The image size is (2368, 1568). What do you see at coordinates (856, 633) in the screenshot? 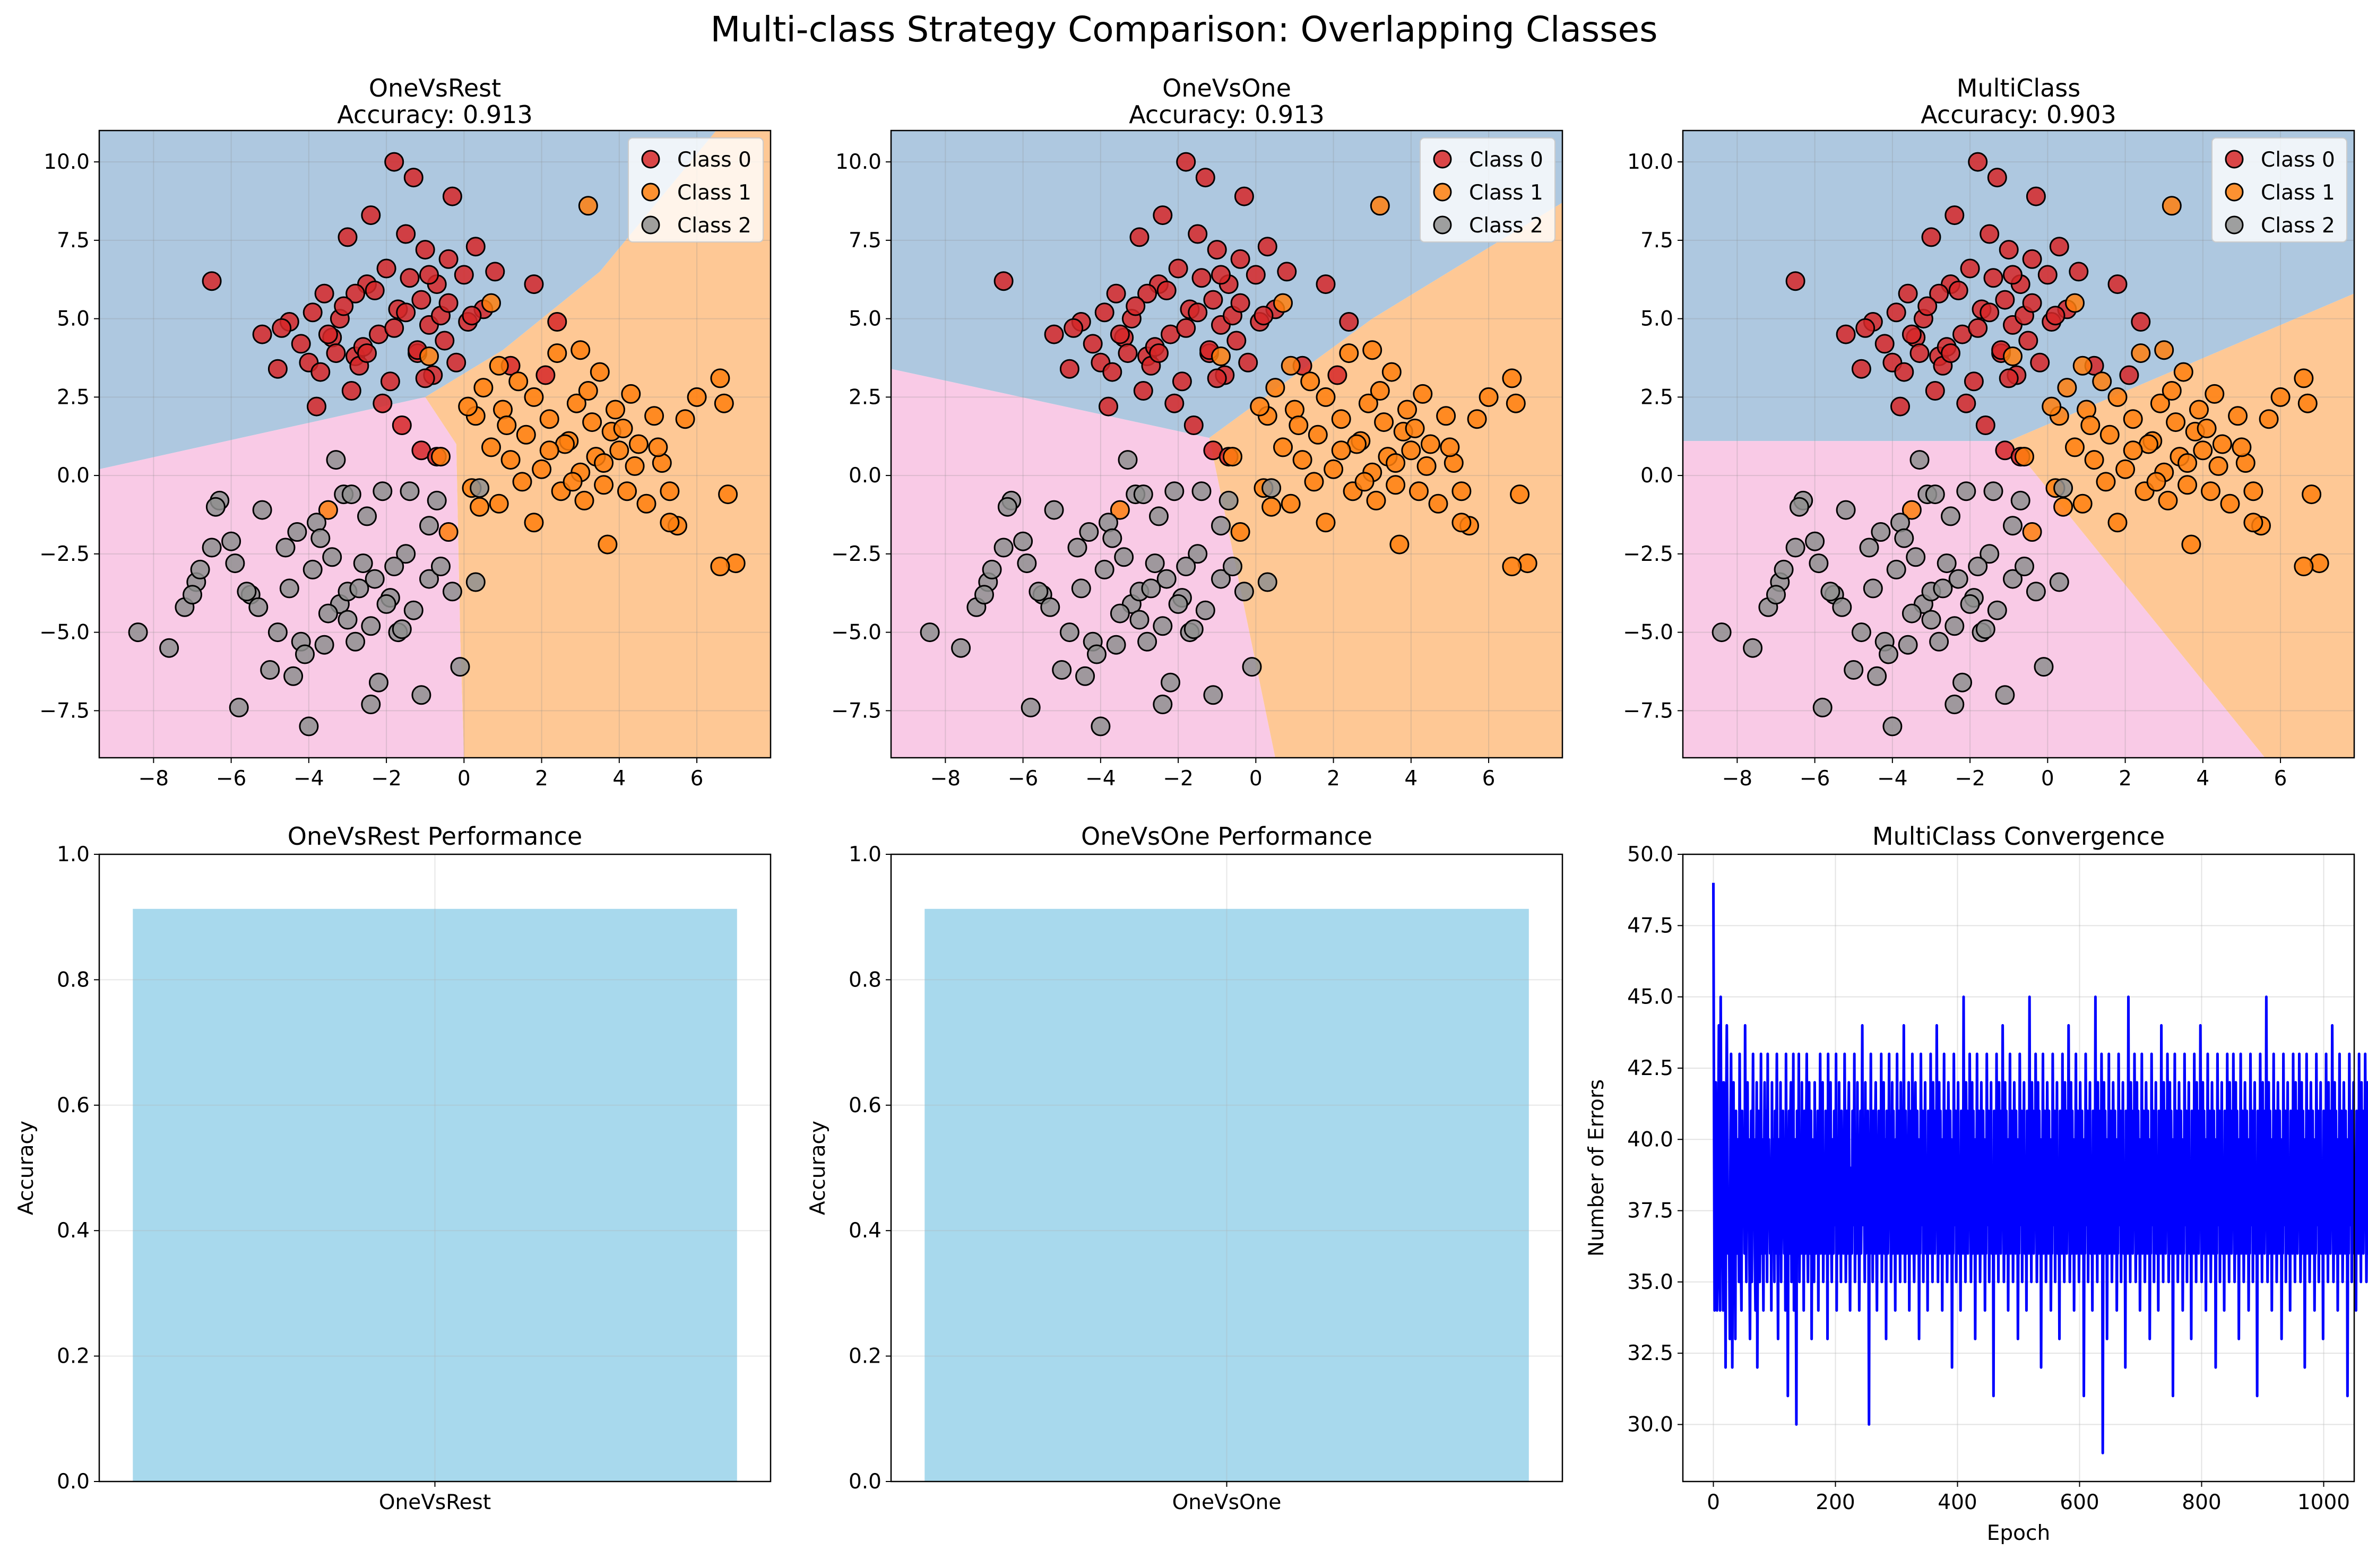
I see `y-tick-label: −5.0` at bounding box center [856, 633].